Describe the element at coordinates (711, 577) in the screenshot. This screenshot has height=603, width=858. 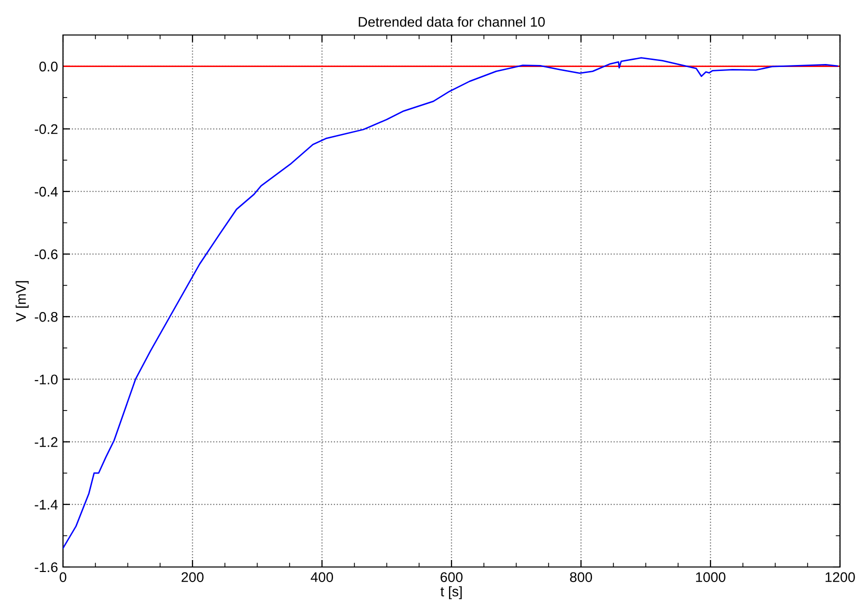
I see `x-tick-label: 1000` at that location.